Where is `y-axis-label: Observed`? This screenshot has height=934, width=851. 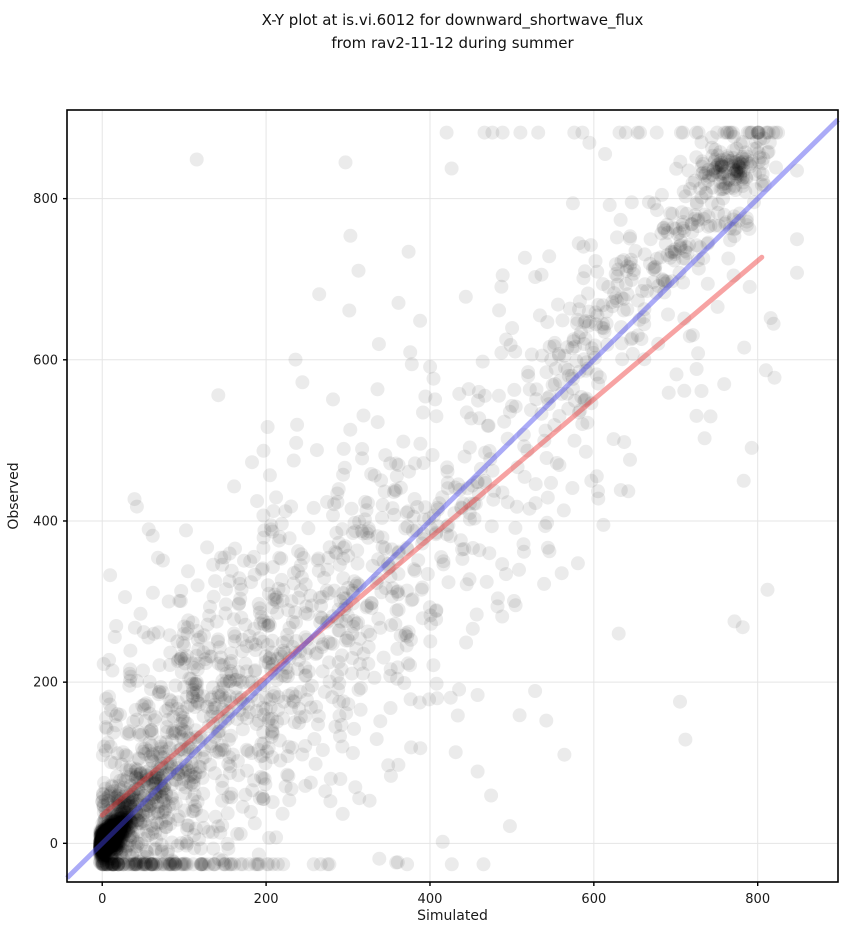
y-axis-label: Observed is located at coordinates (14, 495).